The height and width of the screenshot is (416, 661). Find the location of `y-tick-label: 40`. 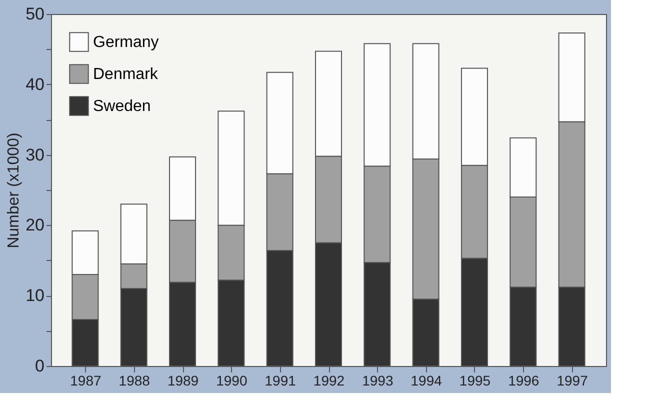

y-tick-label: 40 is located at coordinates (35, 84).